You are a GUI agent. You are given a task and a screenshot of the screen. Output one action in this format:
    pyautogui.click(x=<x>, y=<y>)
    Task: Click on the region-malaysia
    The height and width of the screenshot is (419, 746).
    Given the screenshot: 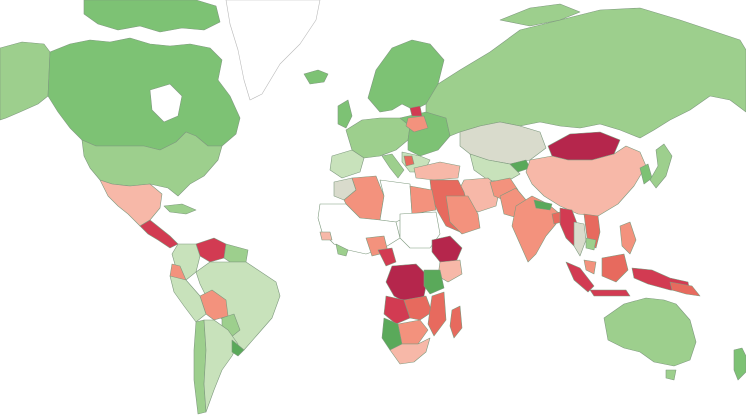 What is the action you would take?
    pyautogui.click(x=590, y=267)
    